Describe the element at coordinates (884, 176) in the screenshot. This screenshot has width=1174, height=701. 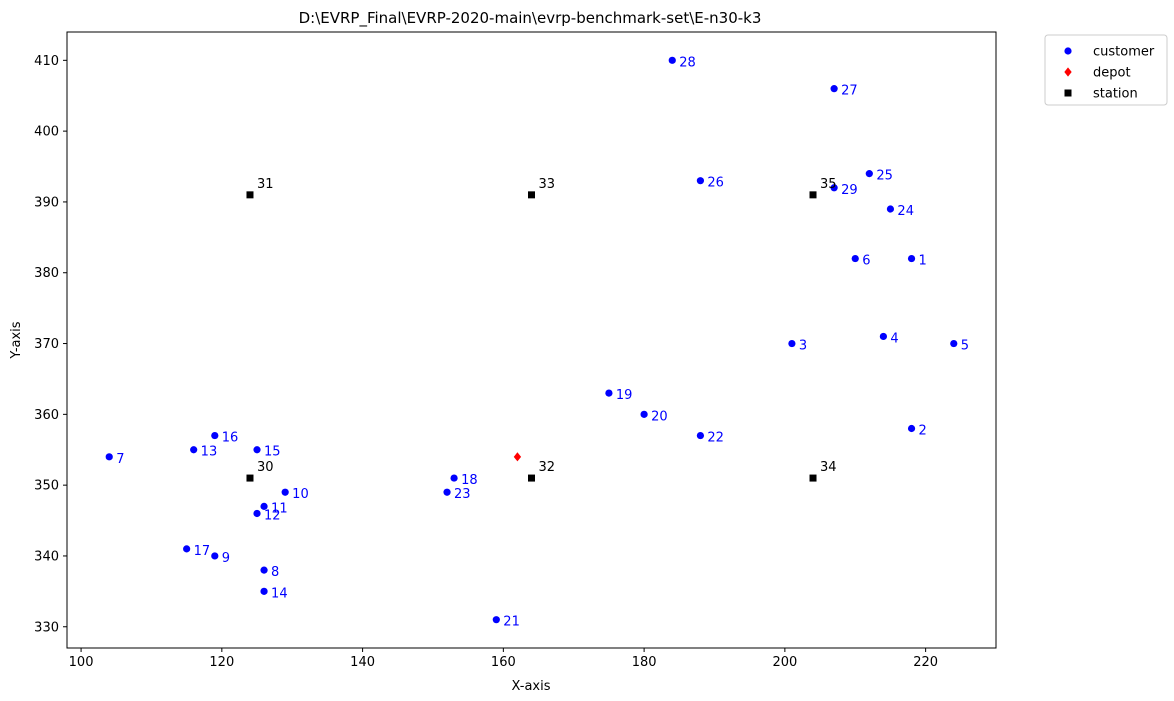
I see `customer-point-label: 25` at that location.